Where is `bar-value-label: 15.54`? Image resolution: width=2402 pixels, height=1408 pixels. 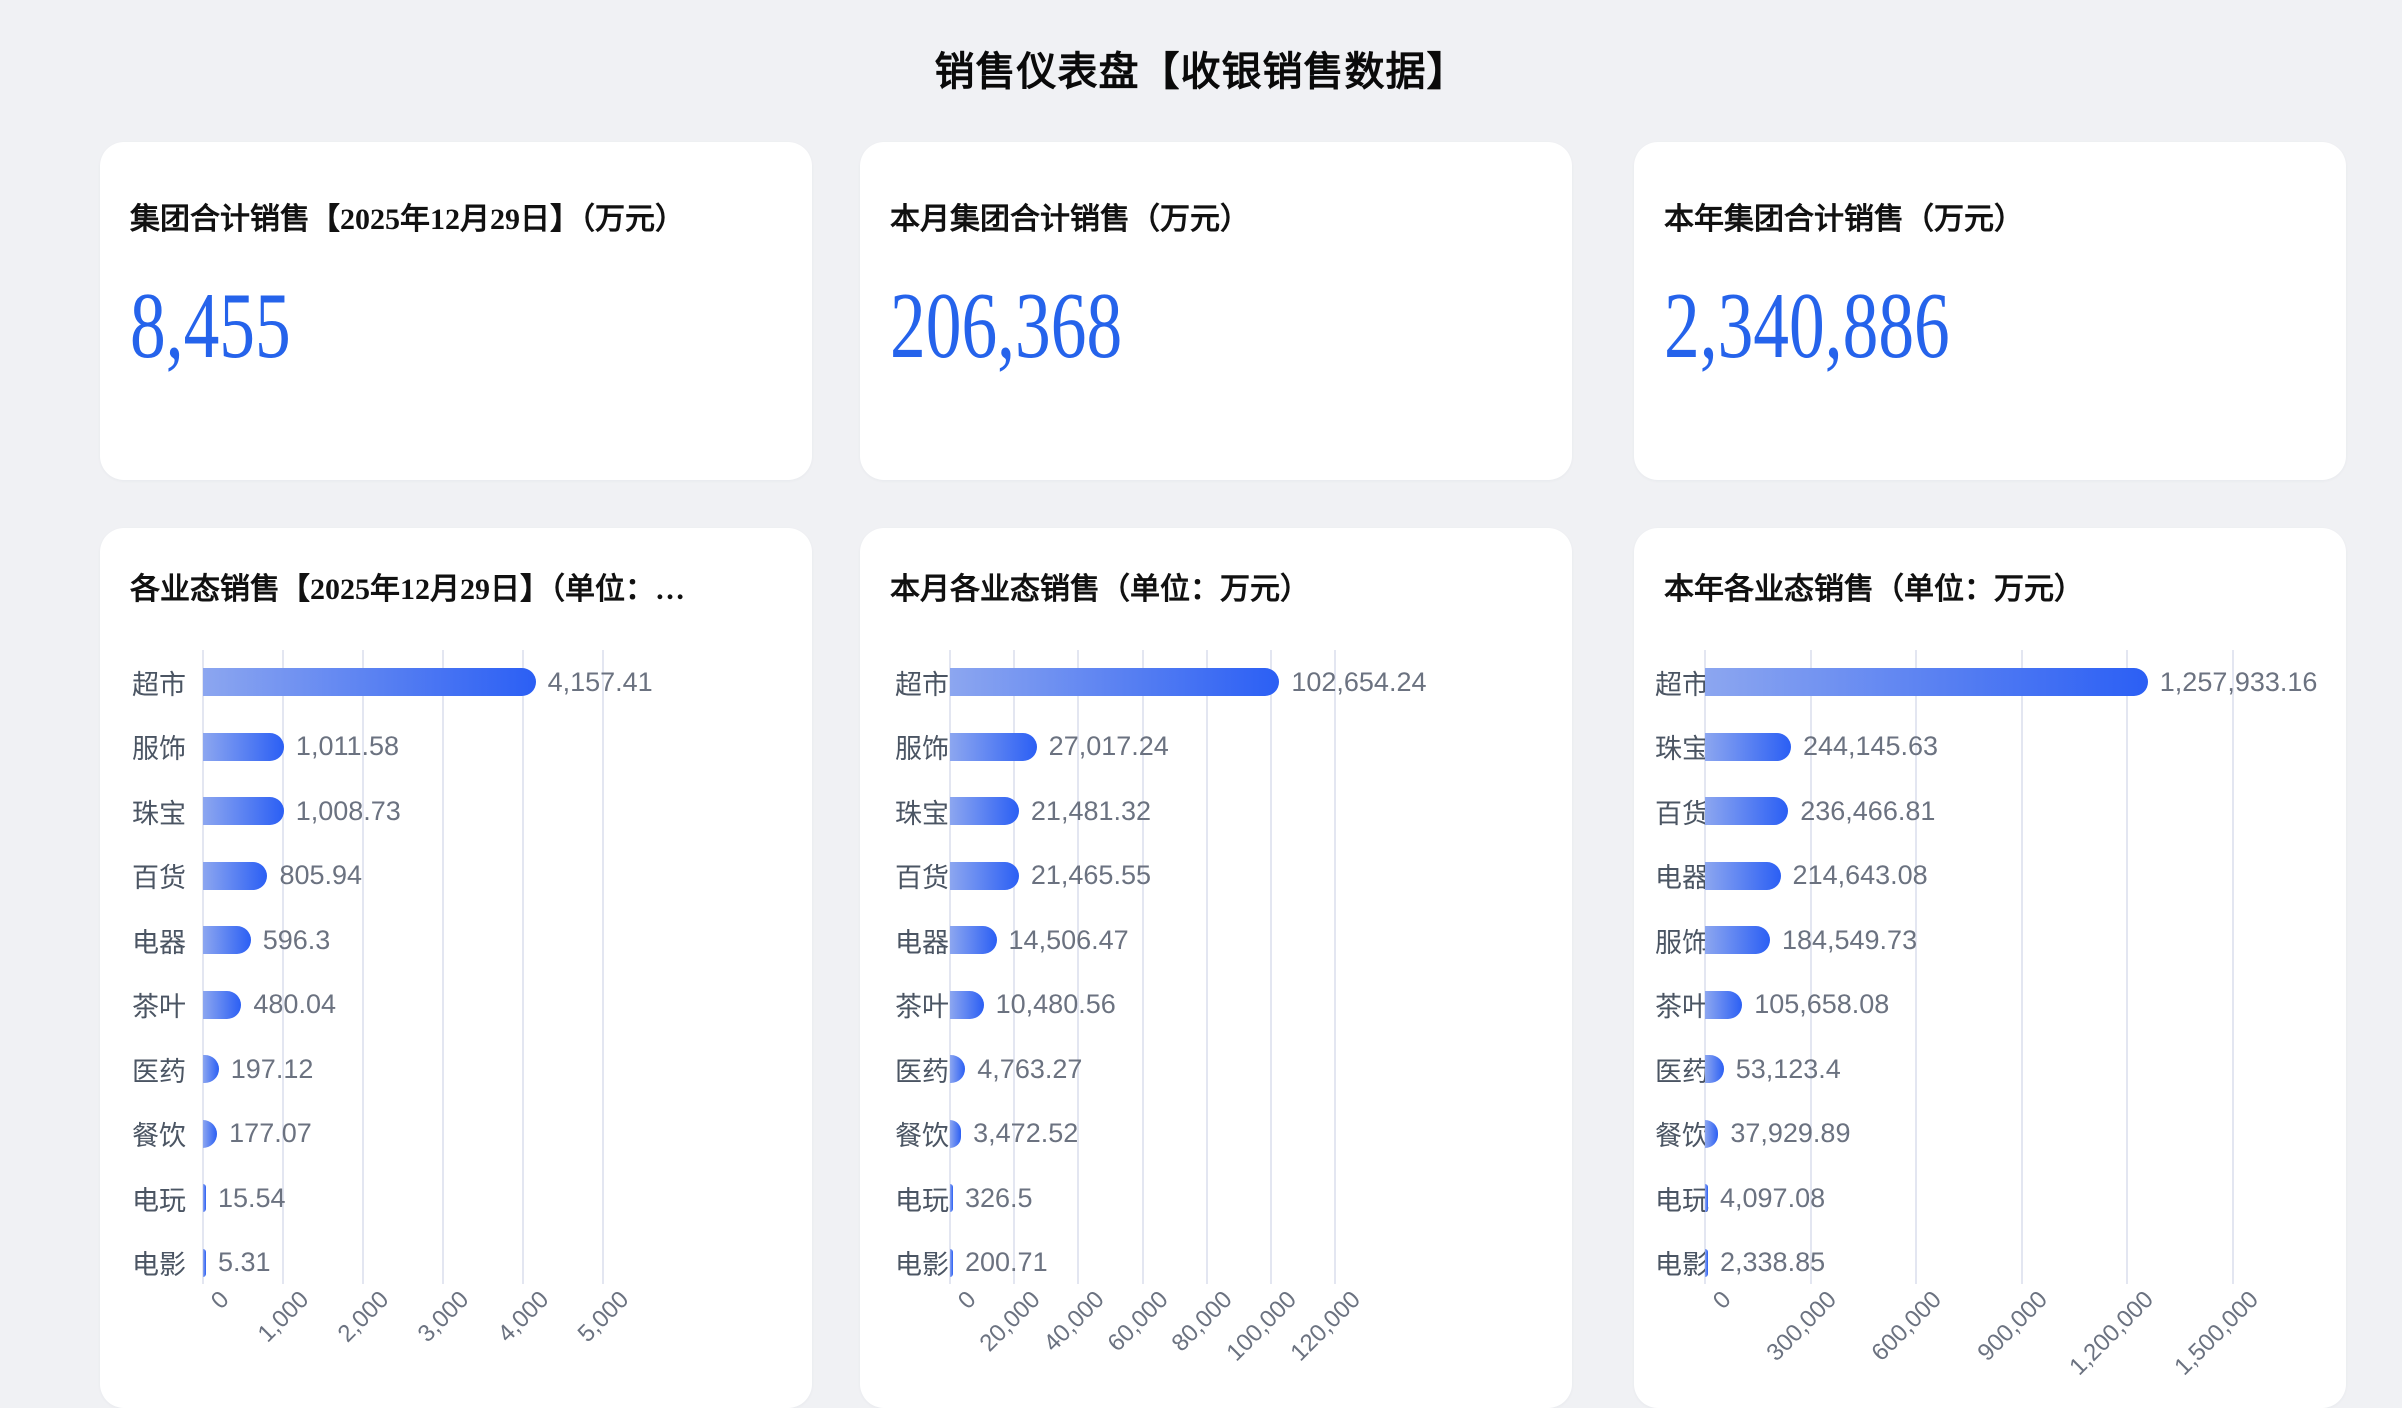
bar-value-label: 15.54 is located at coordinates (252, 1197).